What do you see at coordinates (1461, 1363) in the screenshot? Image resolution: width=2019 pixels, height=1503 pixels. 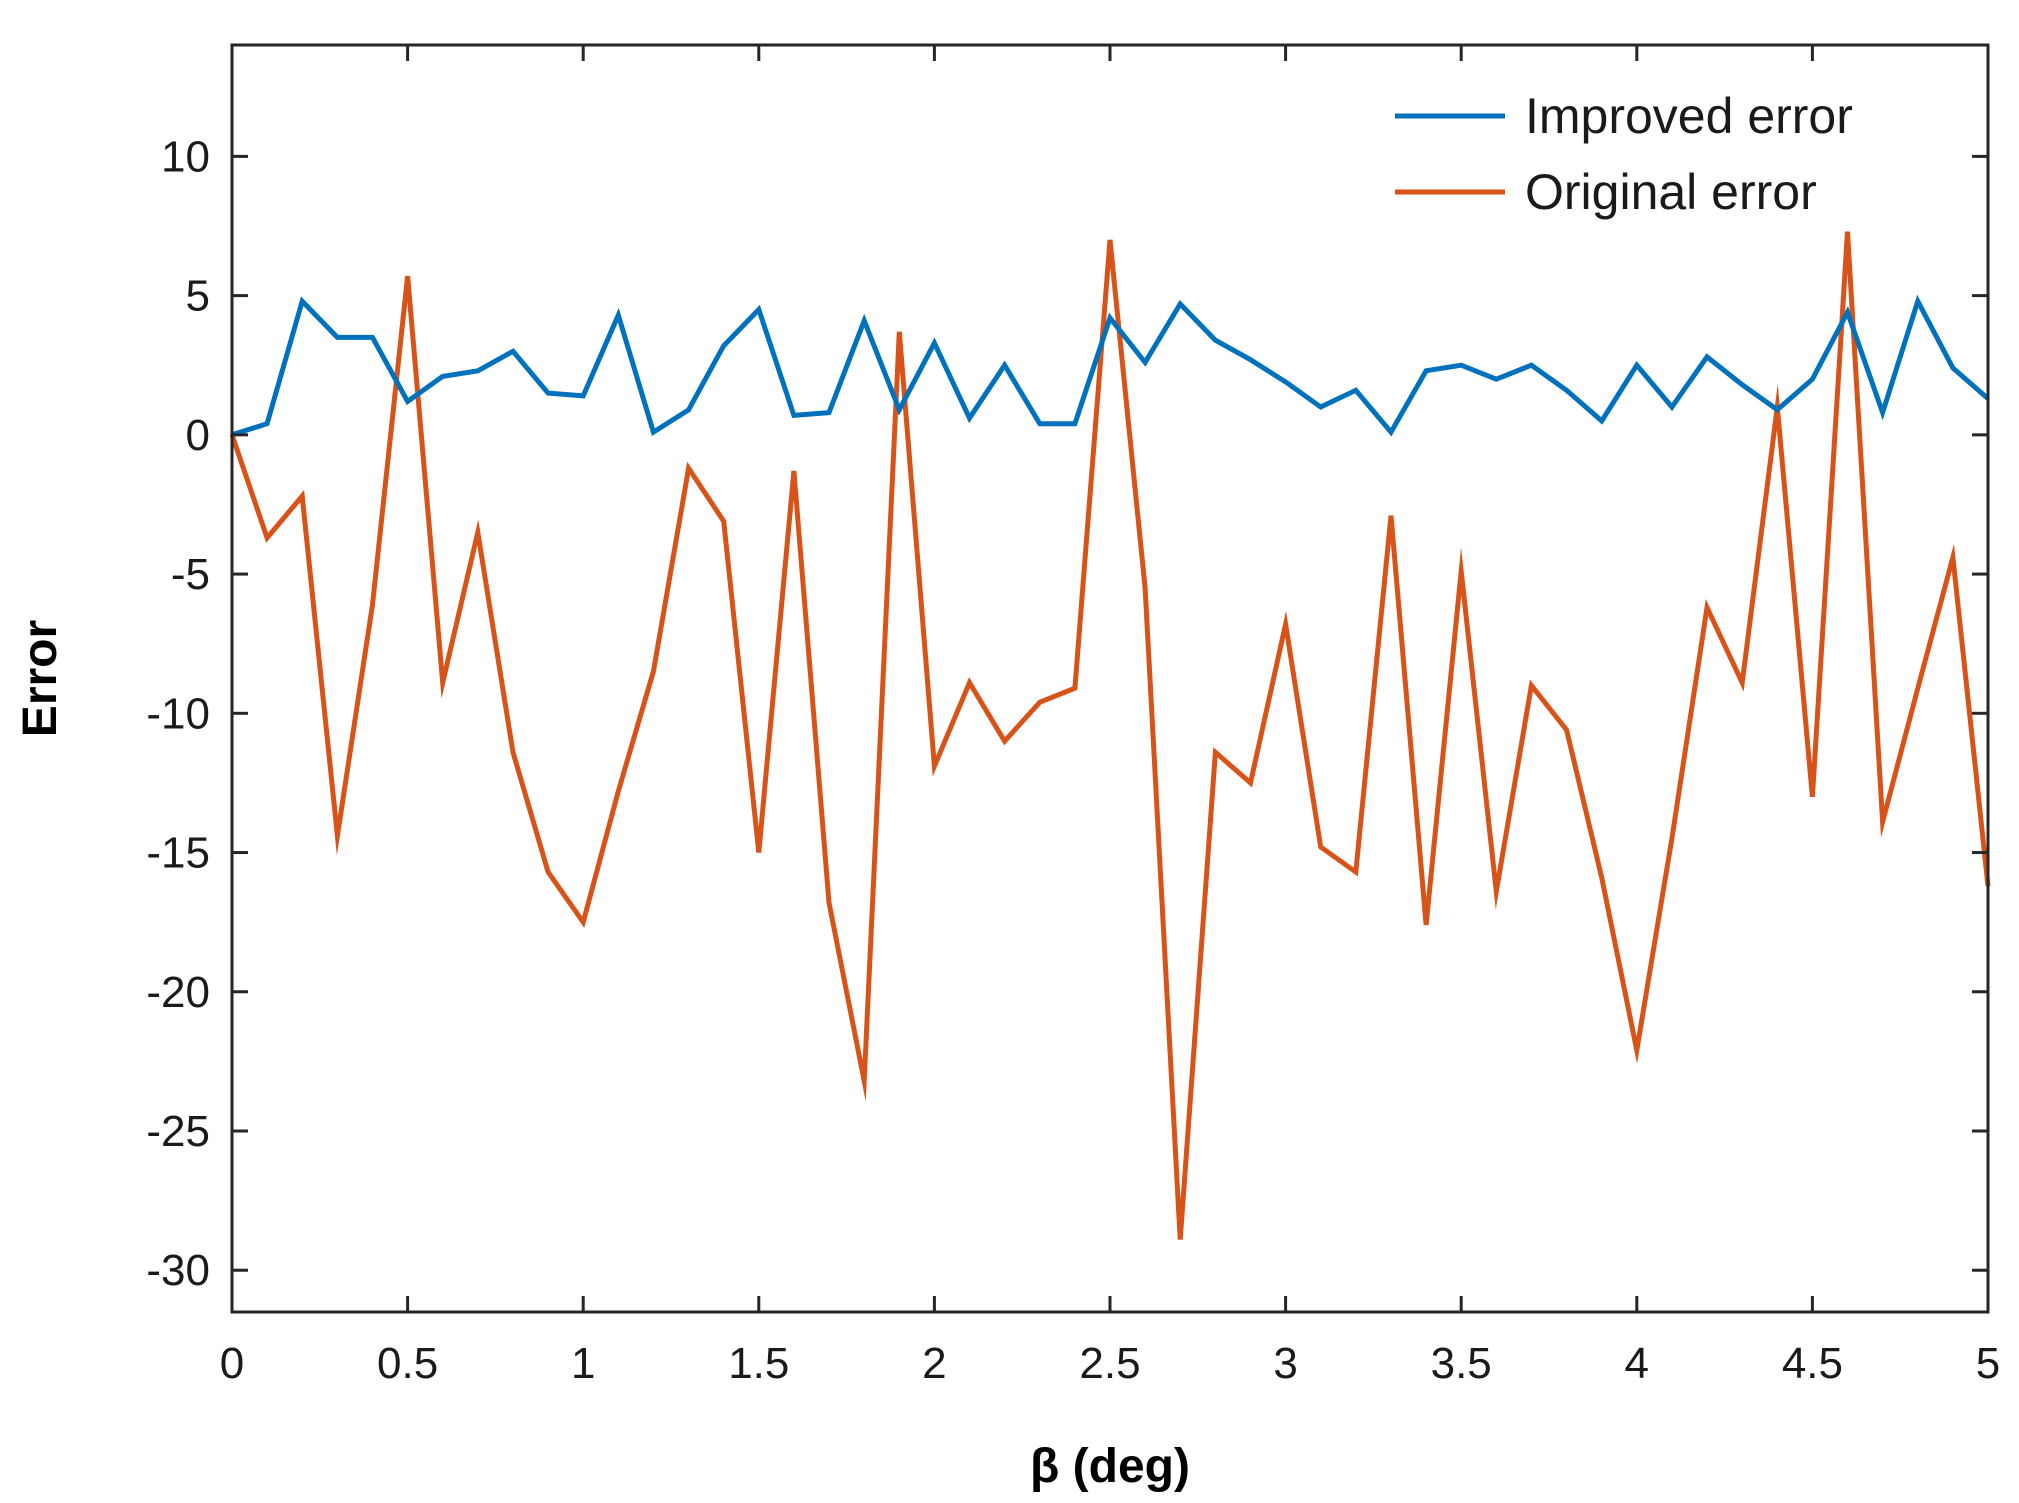 I see `x-tick-label: 3.5` at bounding box center [1461, 1363].